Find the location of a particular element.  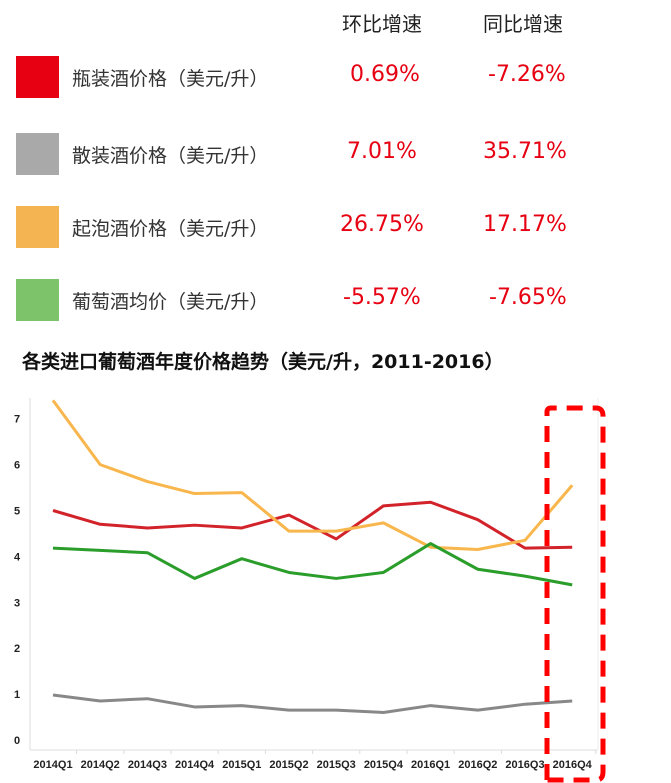

mom-value: 7.01% is located at coordinates (382, 151).